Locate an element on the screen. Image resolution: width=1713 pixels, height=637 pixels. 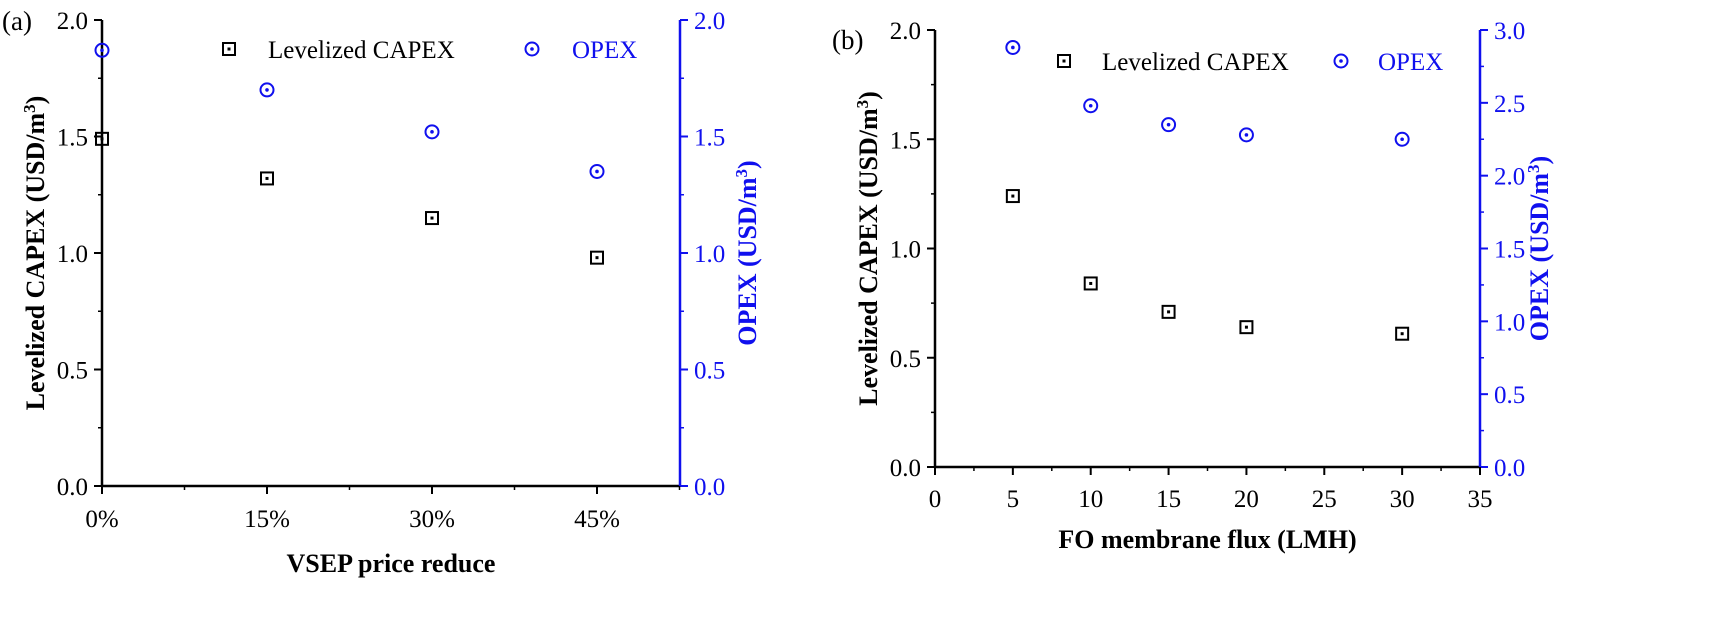
x-tick-label: 35 is located at coordinates (1480, 499).